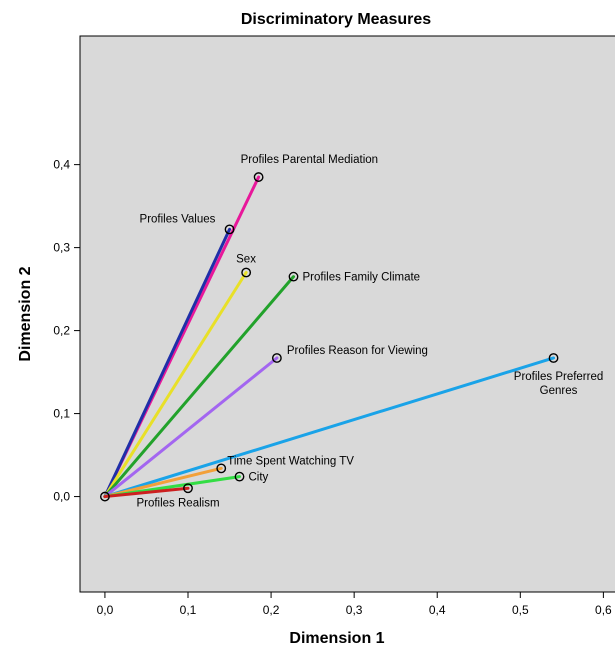  What do you see at coordinates (177, 503) in the screenshot?
I see `series-label: Profiles Realism` at bounding box center [177, 503].